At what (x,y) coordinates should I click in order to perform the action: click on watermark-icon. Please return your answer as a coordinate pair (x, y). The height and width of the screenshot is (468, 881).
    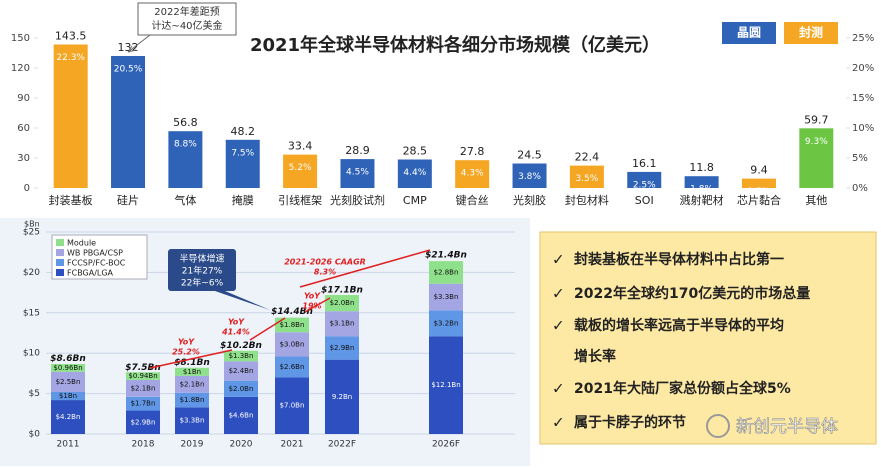
    Looking at the image, I should click on (718, 426).